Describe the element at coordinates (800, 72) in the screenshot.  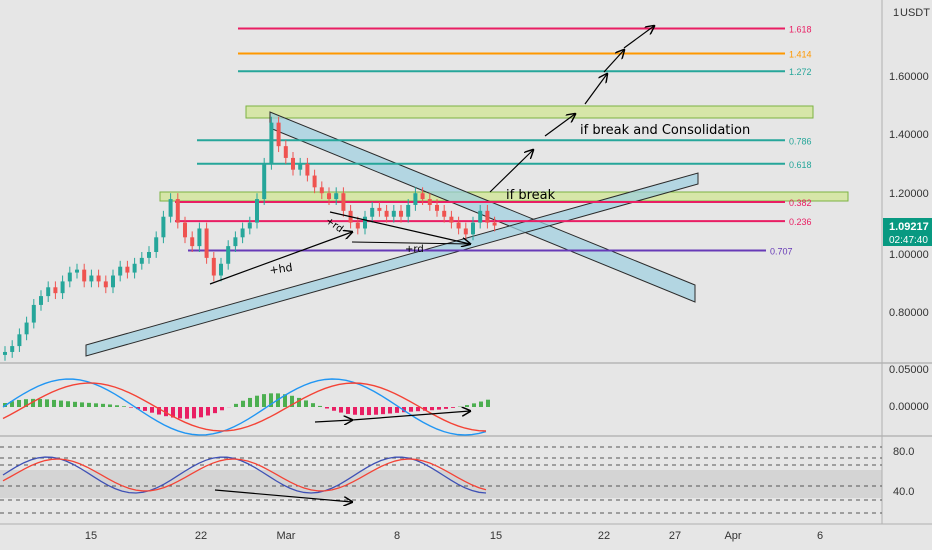
I see `fib-label: 1.272` at that location.